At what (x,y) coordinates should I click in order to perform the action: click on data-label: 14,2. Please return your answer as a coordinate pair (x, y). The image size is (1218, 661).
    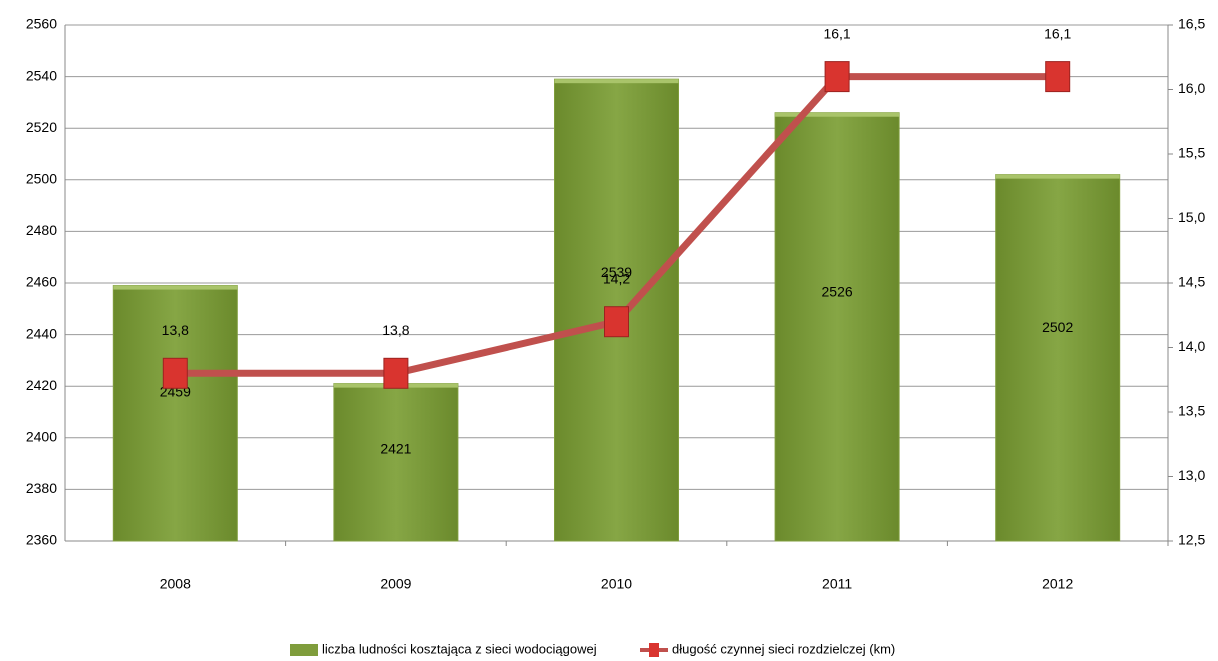
    Looking at the image, I should click on (616, 278).